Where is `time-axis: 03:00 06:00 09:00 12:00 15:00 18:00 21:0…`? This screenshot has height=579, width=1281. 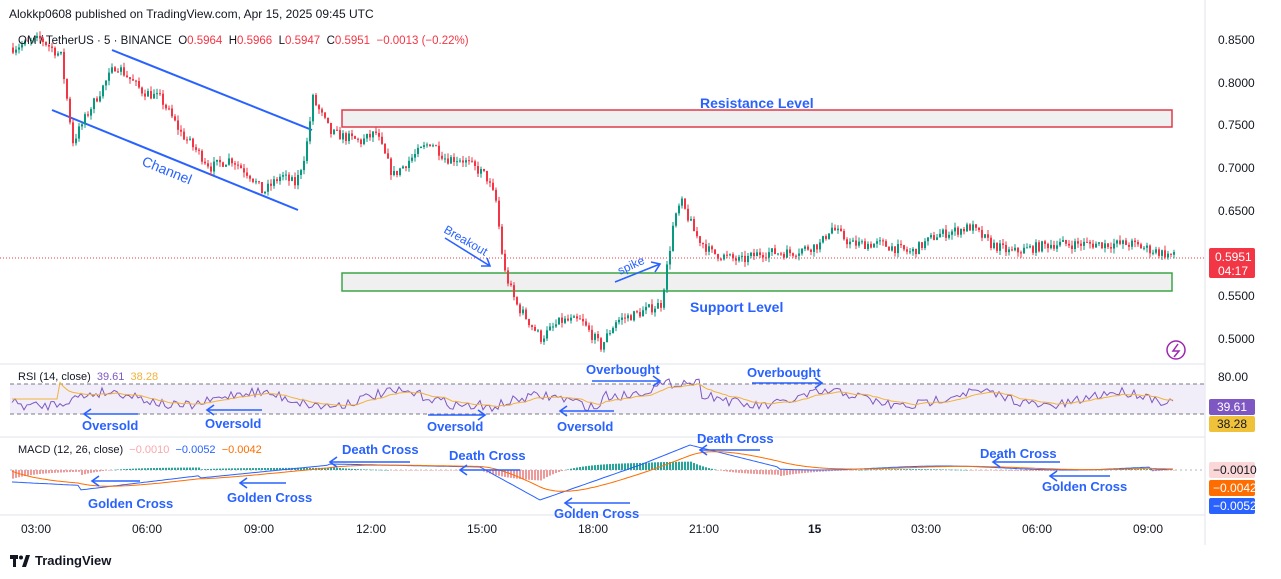 time-axis: 03:00 06:00 09:00 12:00 15:00 18:00 21:0… is located at coordinates (592, 529).